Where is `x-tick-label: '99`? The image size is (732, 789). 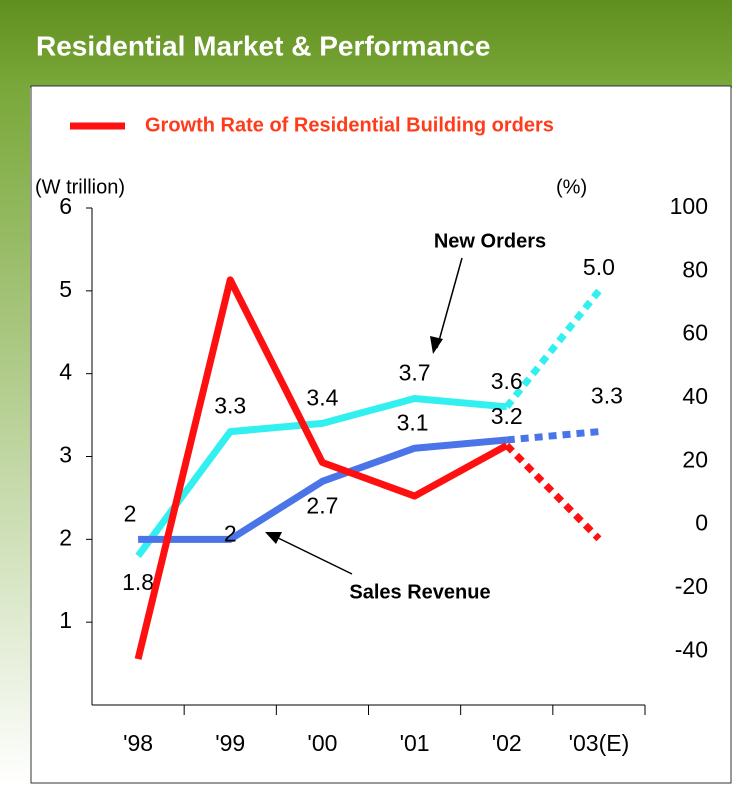 x-tick-label: '99 is located at coordinates (230, 743).